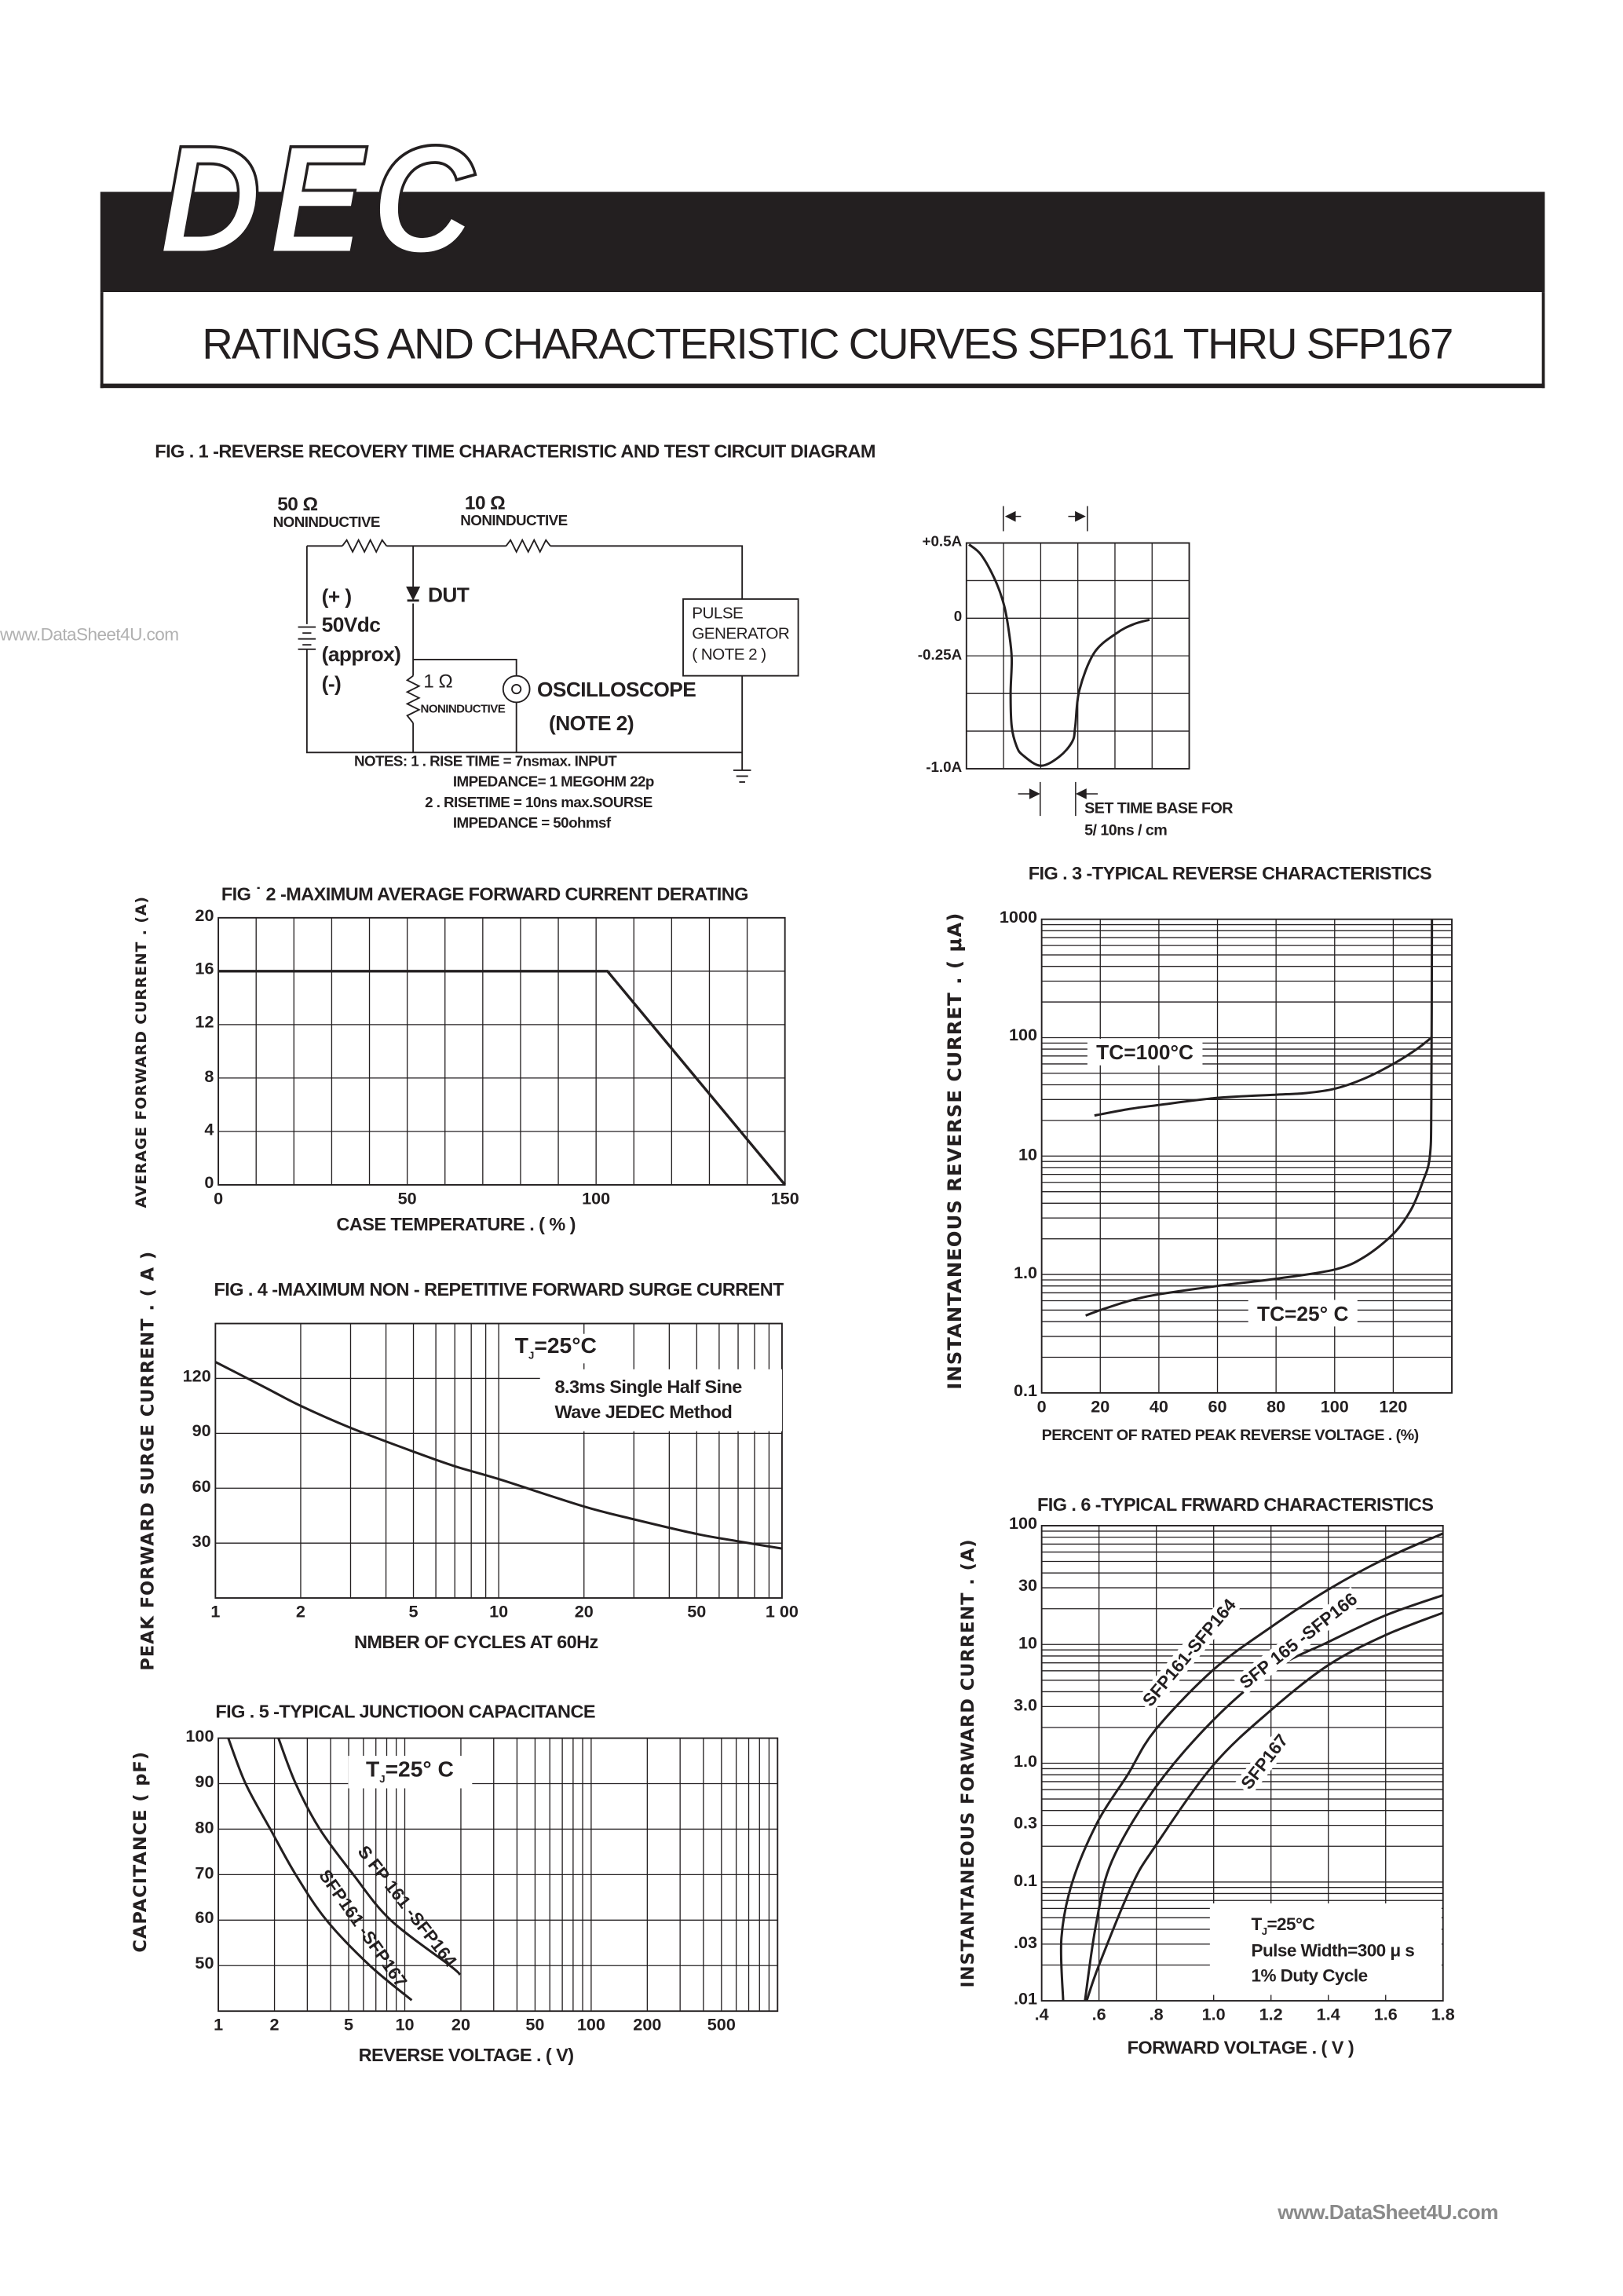 The width and height of the screenshot is (1623, 2296). I want to click on fig4-method-line1: 8.3ms Single Half Sine, so click(648, 1387).